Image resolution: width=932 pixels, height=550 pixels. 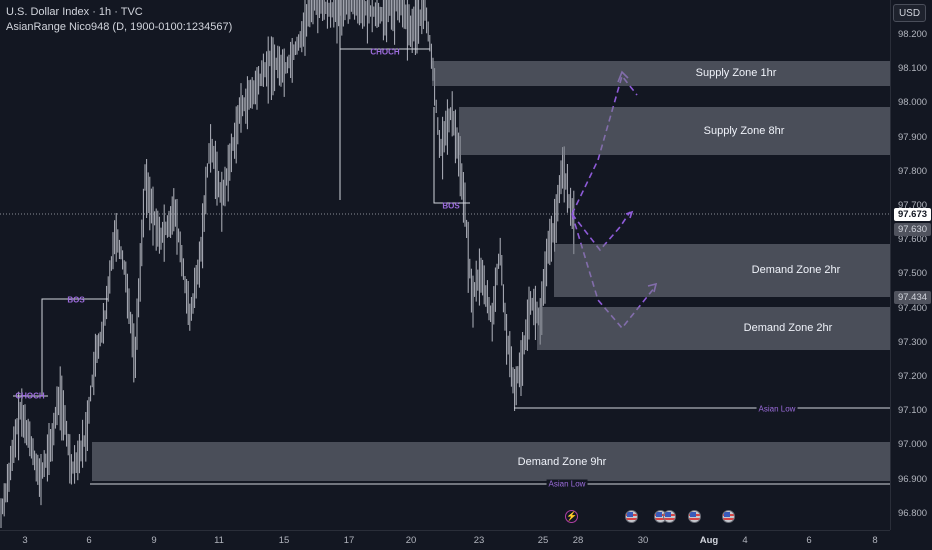 I want to click on time-label: 9, so click(x=154, y=540).